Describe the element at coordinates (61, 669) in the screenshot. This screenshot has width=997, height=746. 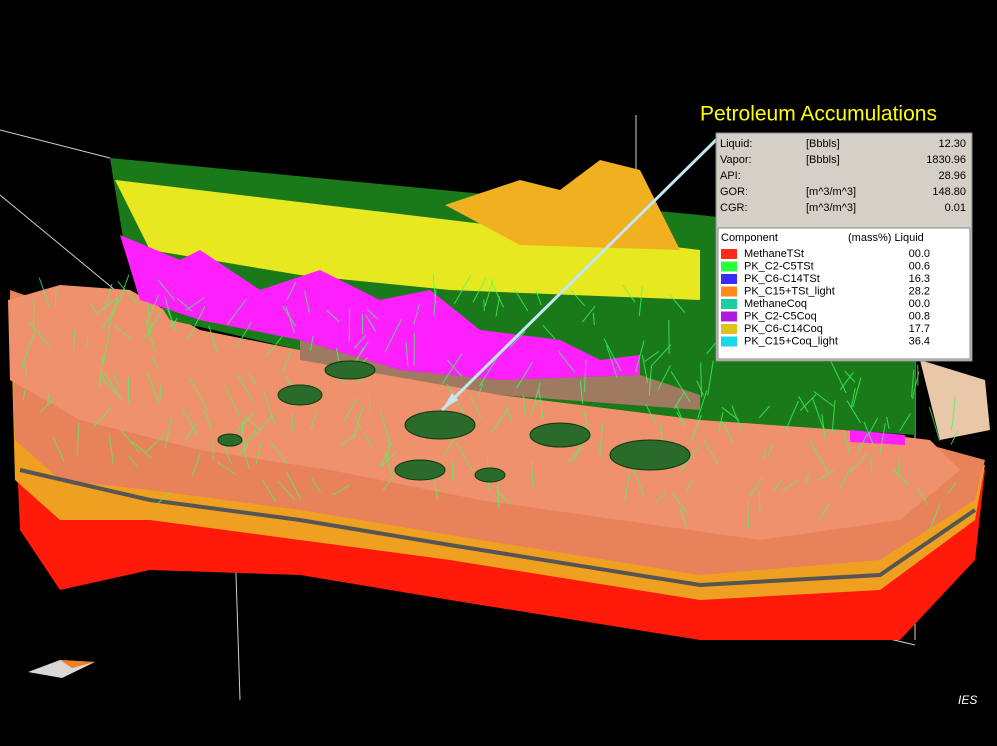
I see `logo` at that location.